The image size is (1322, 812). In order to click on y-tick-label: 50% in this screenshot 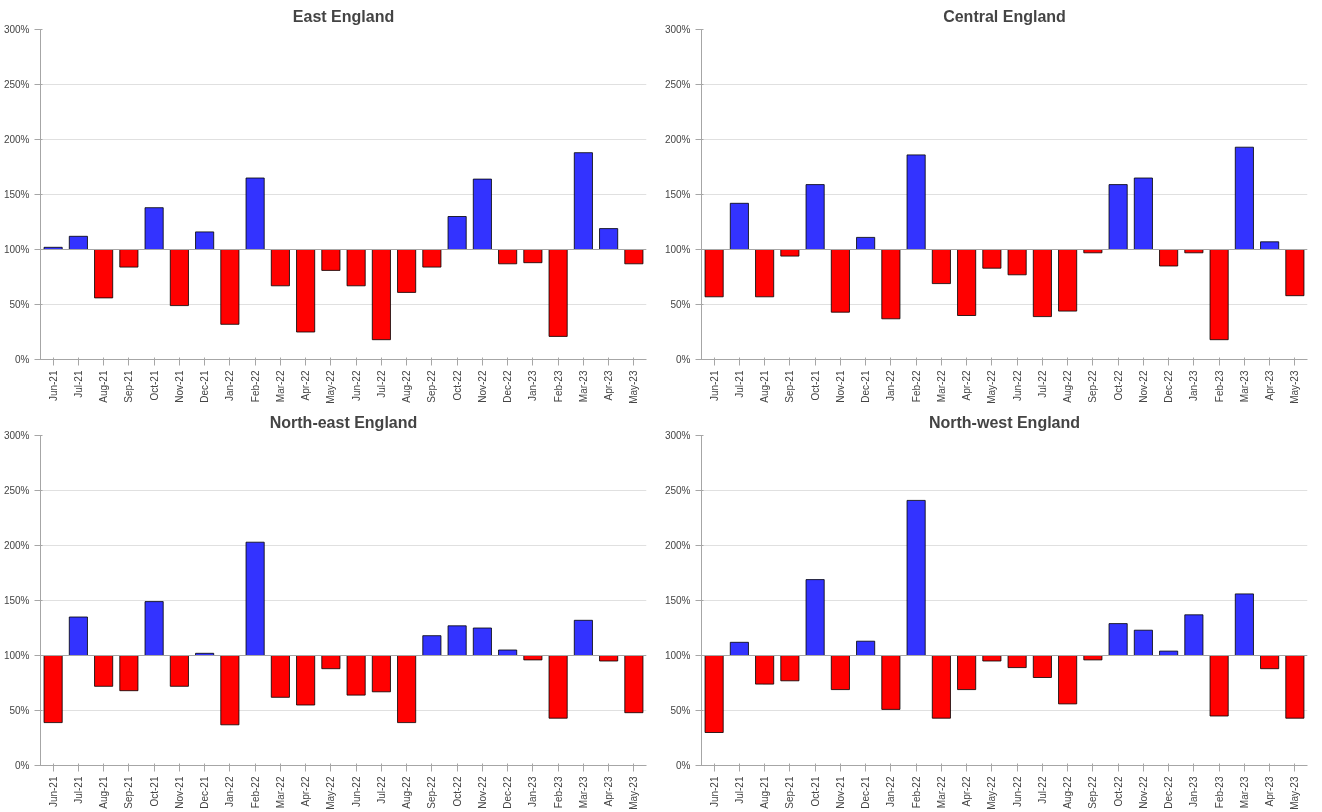, I will do `click(680, 710)`.